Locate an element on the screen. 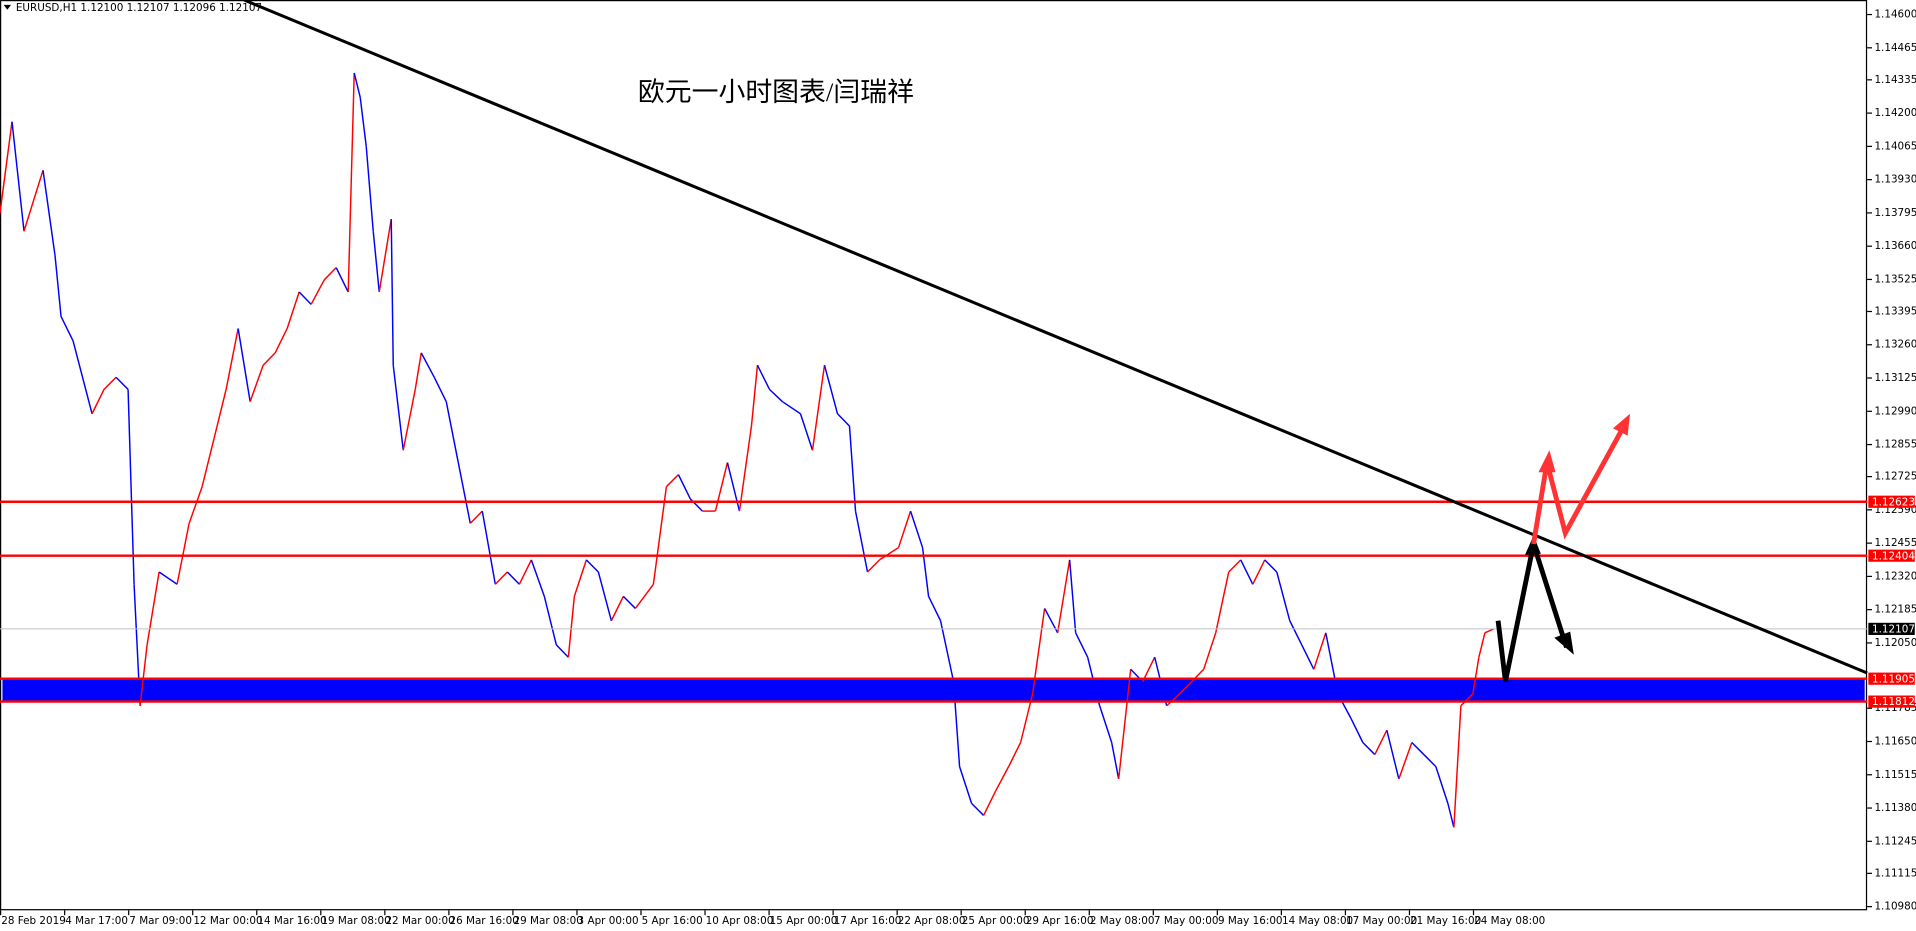  y-tick-label: 1.14200 is located at coordinates (1895, 113).